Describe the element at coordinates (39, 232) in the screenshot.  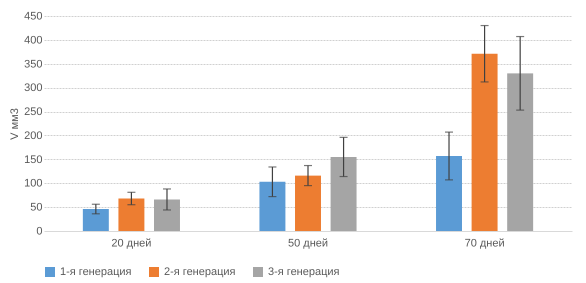
I see `y-tick-label: 0` at that location.